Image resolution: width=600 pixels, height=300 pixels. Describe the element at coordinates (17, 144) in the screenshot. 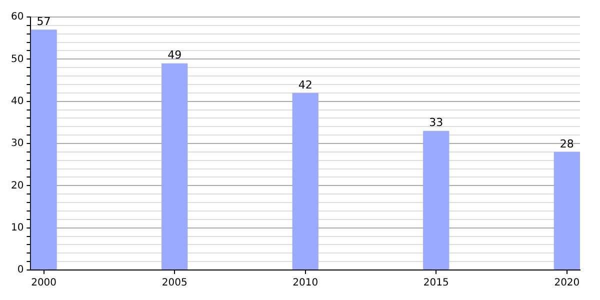

I see `y-tick-label: 30` at that location.